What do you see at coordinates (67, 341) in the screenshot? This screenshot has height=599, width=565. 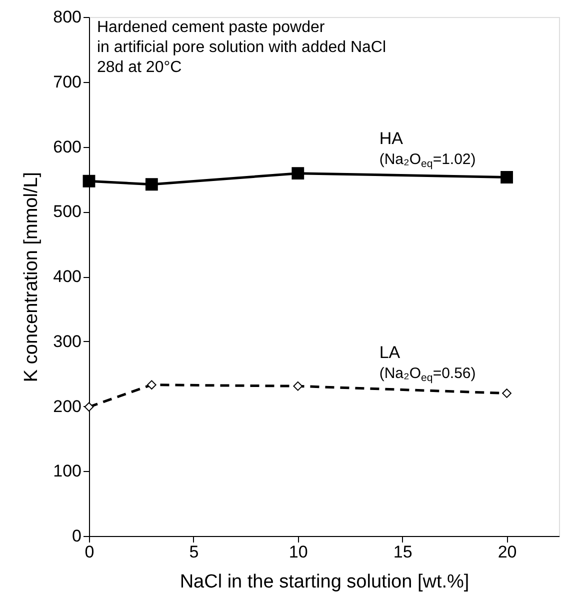 I see `y-tick-label: 300` at bounding box center [67, 341].